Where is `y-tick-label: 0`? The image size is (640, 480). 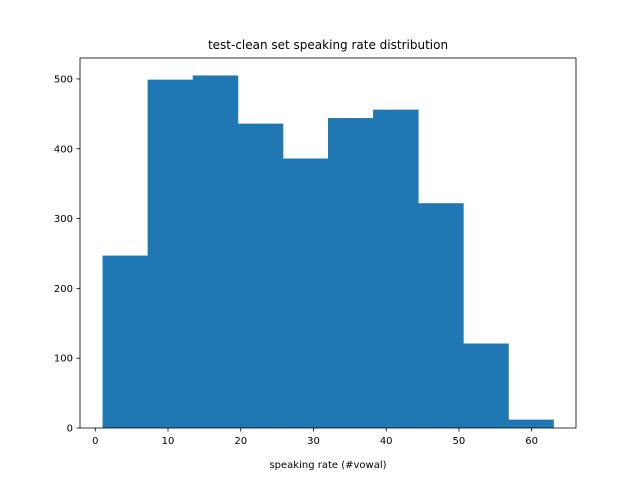 y-tick-label: 0 is located at coordinates (70, 429).